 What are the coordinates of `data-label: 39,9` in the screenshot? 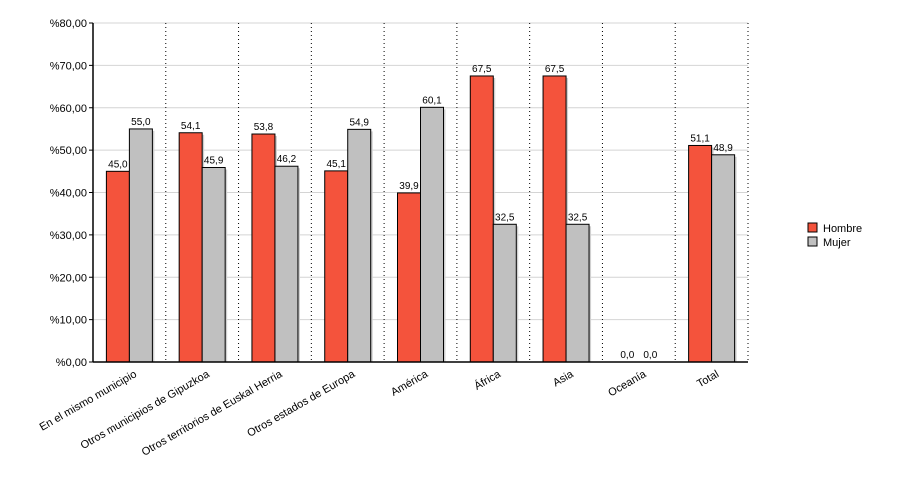 It's located at (409, 186).